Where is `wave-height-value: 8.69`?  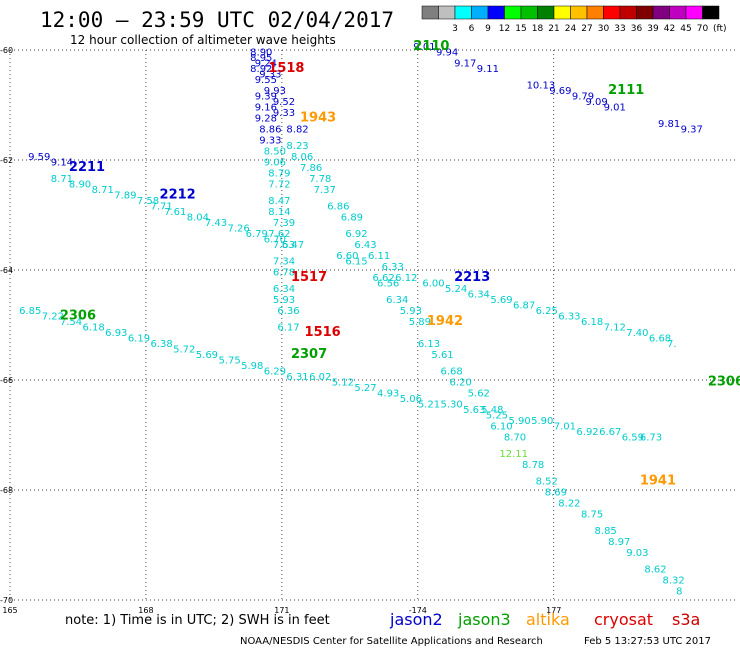 wave-height-value: 8.69 is located at coordinates (556, 493).